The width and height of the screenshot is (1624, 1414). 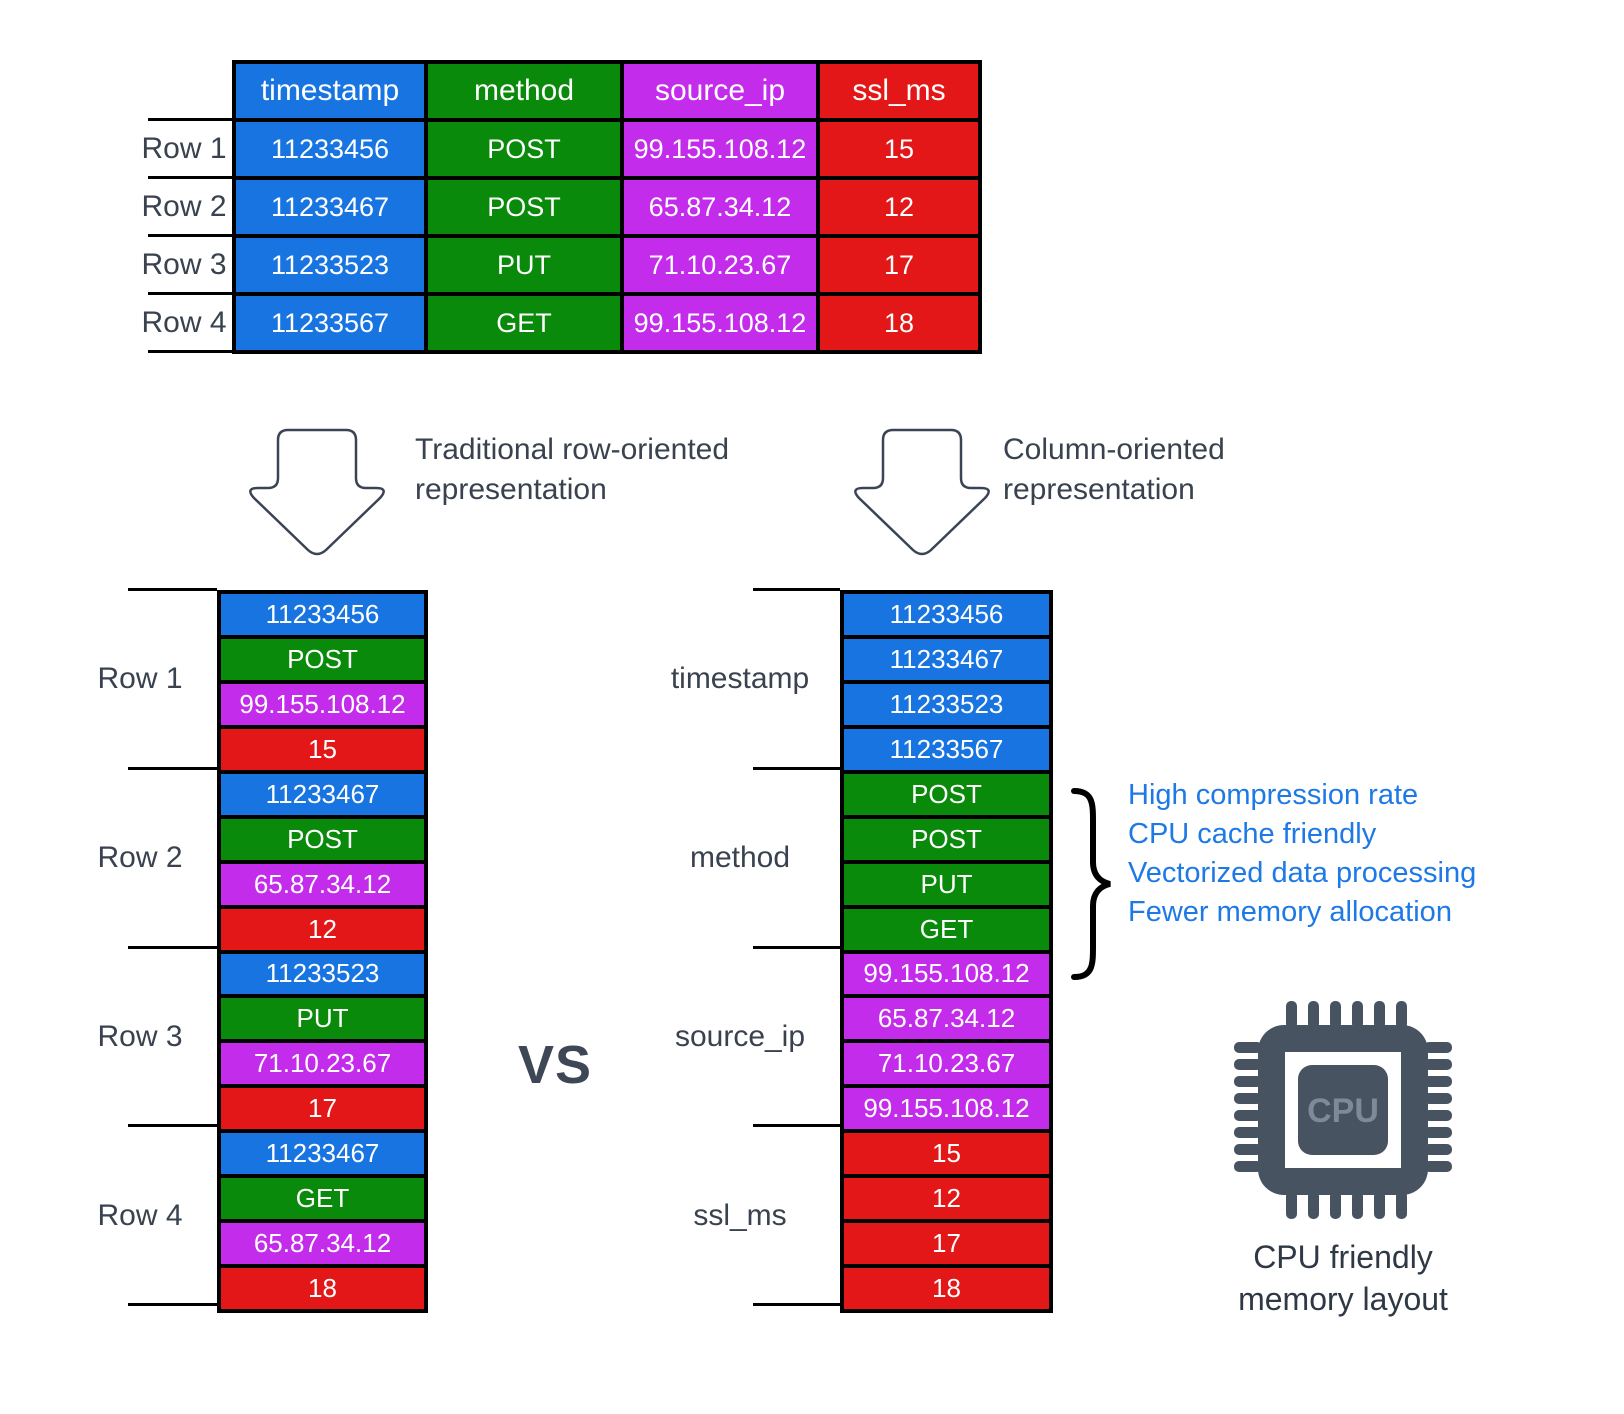 What do you see at coordinates (322, 1109) in the screenshot?
I see `row-stack-cell-row3-4: 17` at bounding box center [322, 1109].